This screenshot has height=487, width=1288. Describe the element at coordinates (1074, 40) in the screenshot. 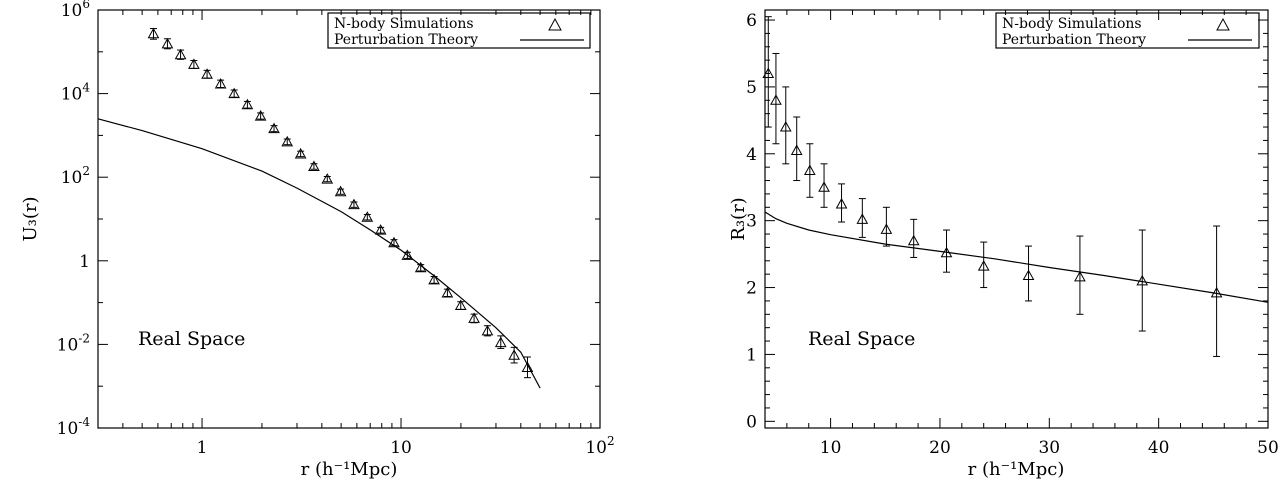

I see `r3-legend-label-theory: Perturbation Theory` at that location.